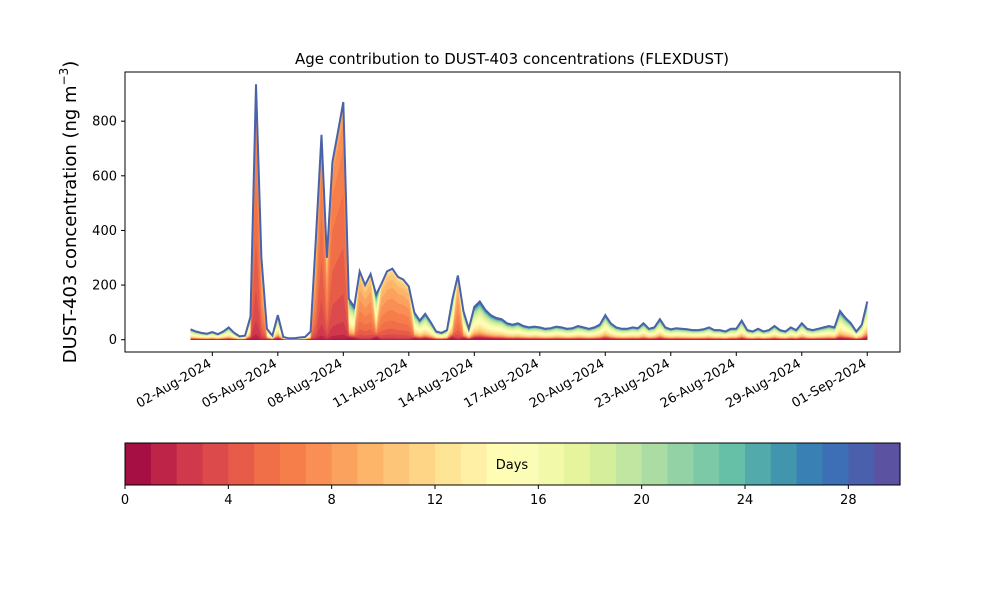  I want to click on colorbar-tick-label-4: 4, so click(228, 500).